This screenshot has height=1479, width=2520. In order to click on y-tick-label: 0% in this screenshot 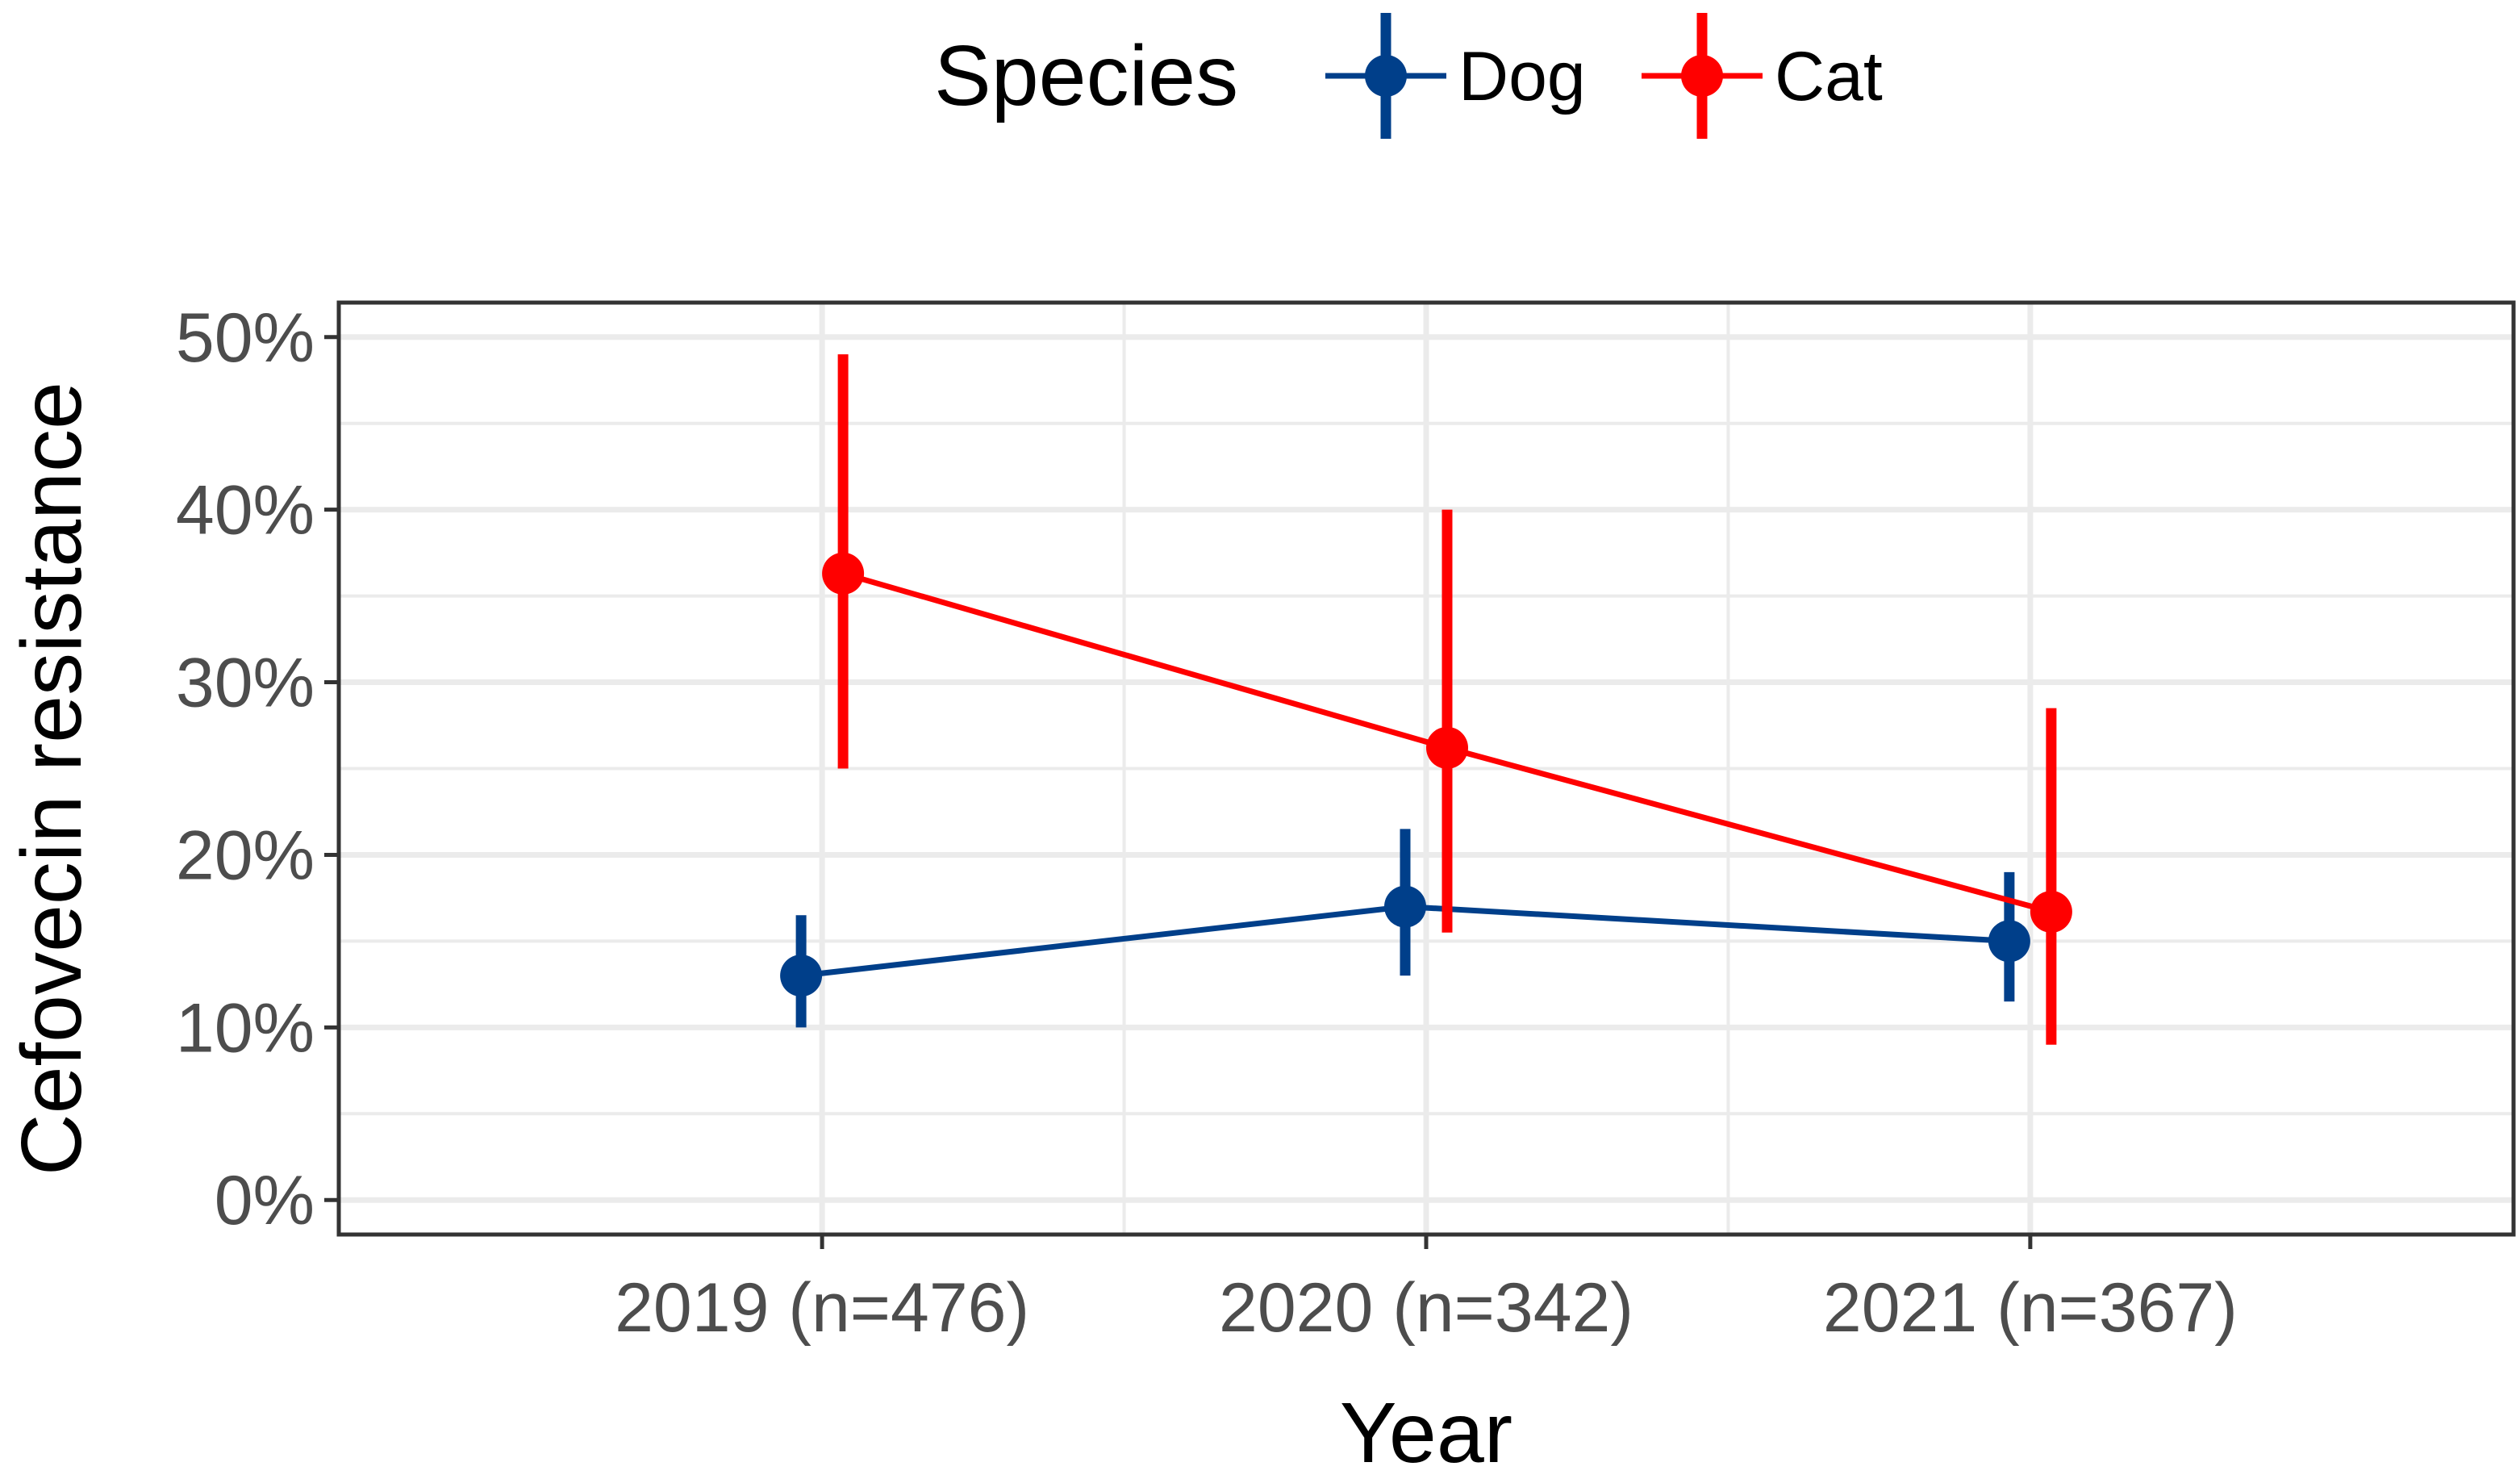, I will do `click(265, 1200)`.